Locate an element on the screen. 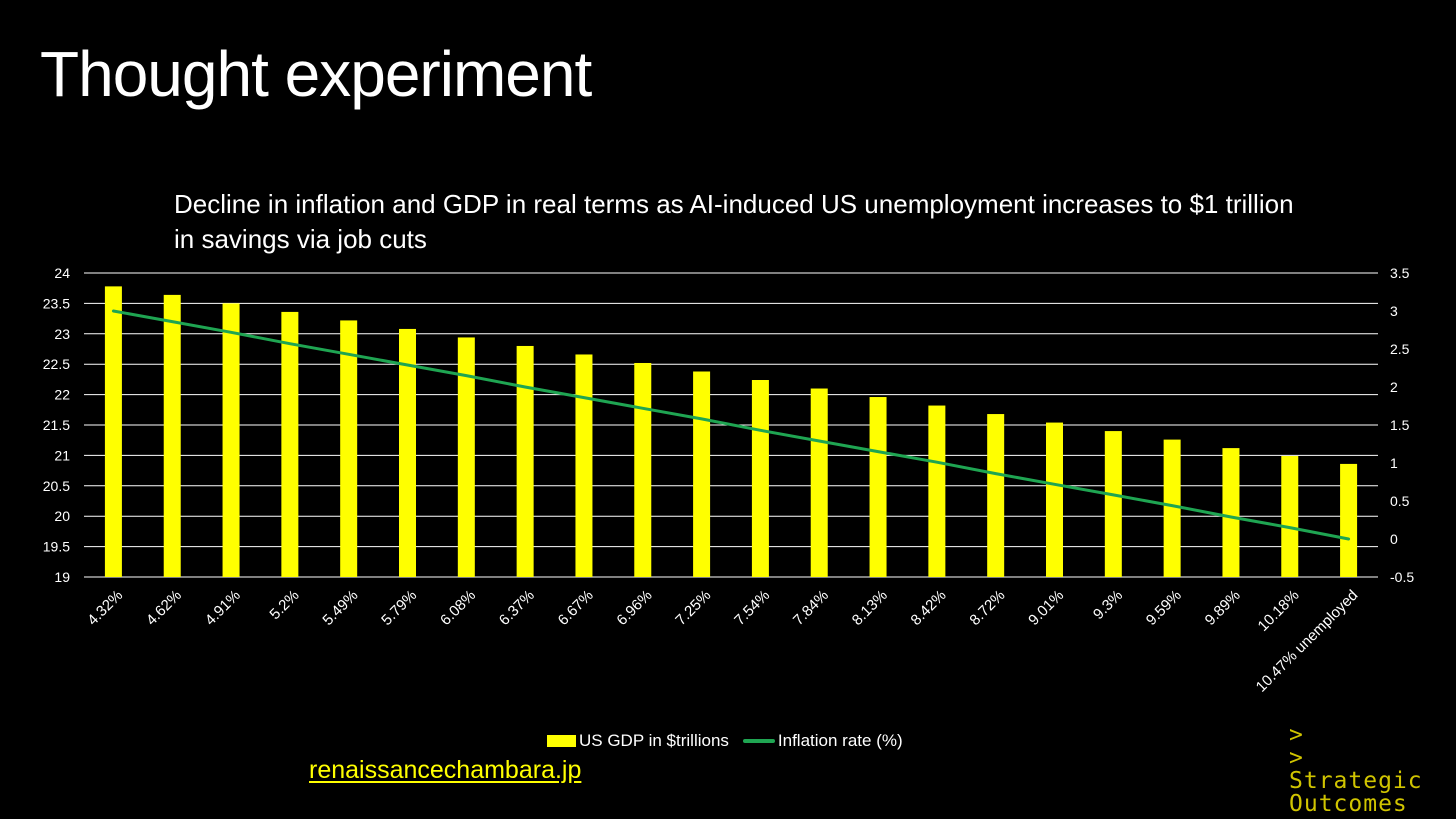 The width and height of the screenshot is (1456, 819). y-left-tick-label: 19.5 is located at coordinates (56, 547).